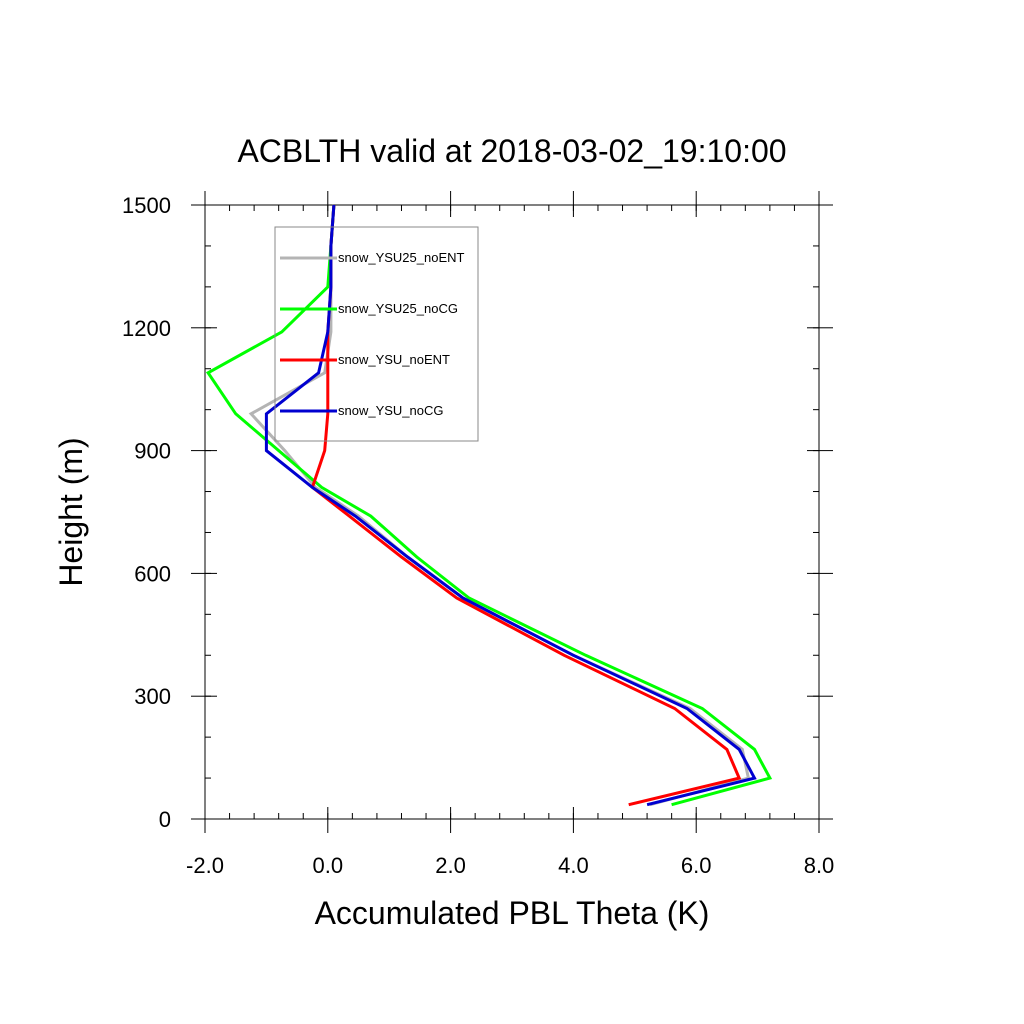  I want to click on legend-box, so click(376, 334).